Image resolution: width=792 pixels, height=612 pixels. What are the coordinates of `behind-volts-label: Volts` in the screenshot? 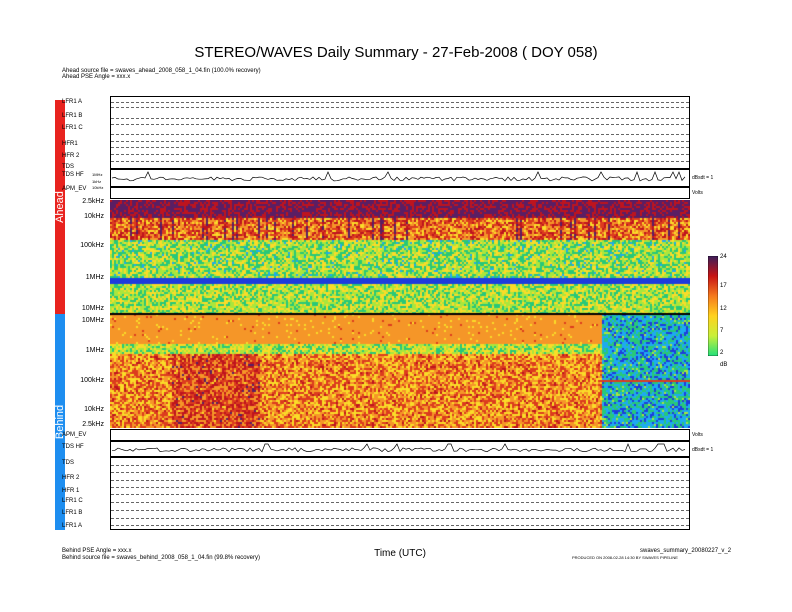 It's located at (697, 435).